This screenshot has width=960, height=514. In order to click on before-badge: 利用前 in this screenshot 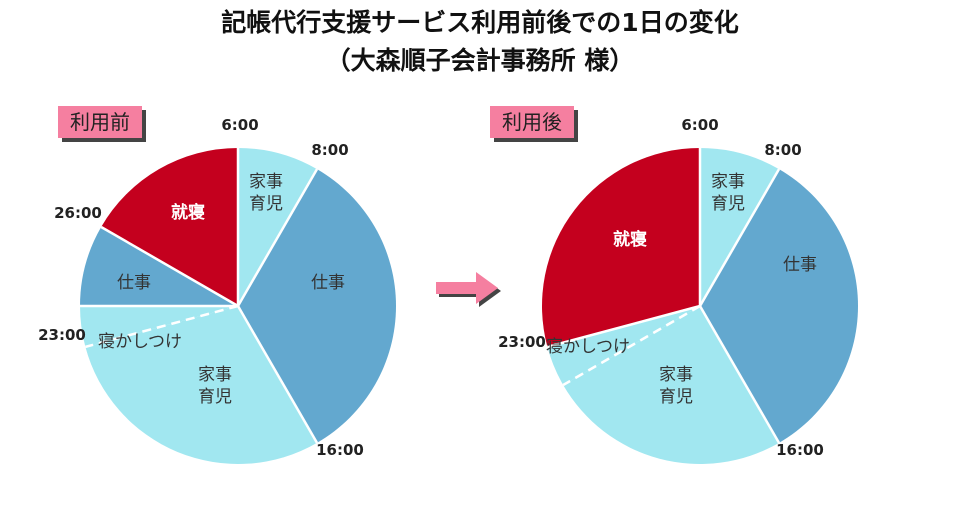, I will do `click(100, 122)`.